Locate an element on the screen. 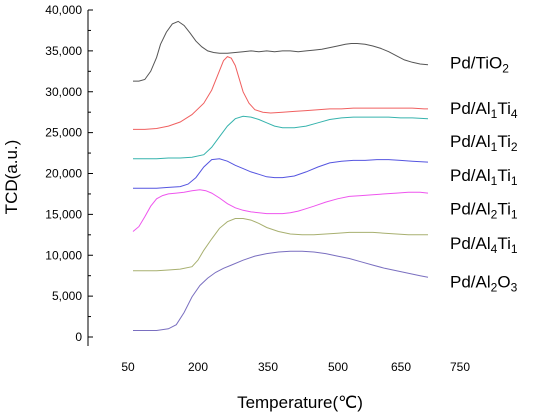 This screenshot has width=550, height=419. series-label: Pd/Al4Ti1 is located at coordinates (484, 245).